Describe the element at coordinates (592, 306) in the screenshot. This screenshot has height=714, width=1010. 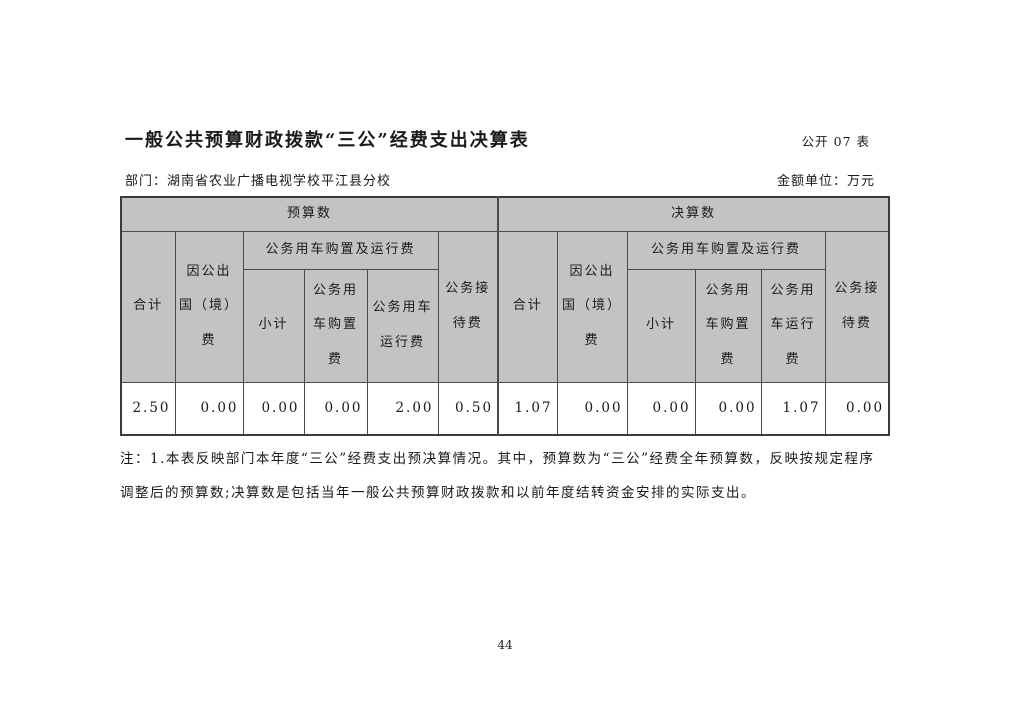
I see `final-abroad-header: 因公出 国（境） 费` at that location.